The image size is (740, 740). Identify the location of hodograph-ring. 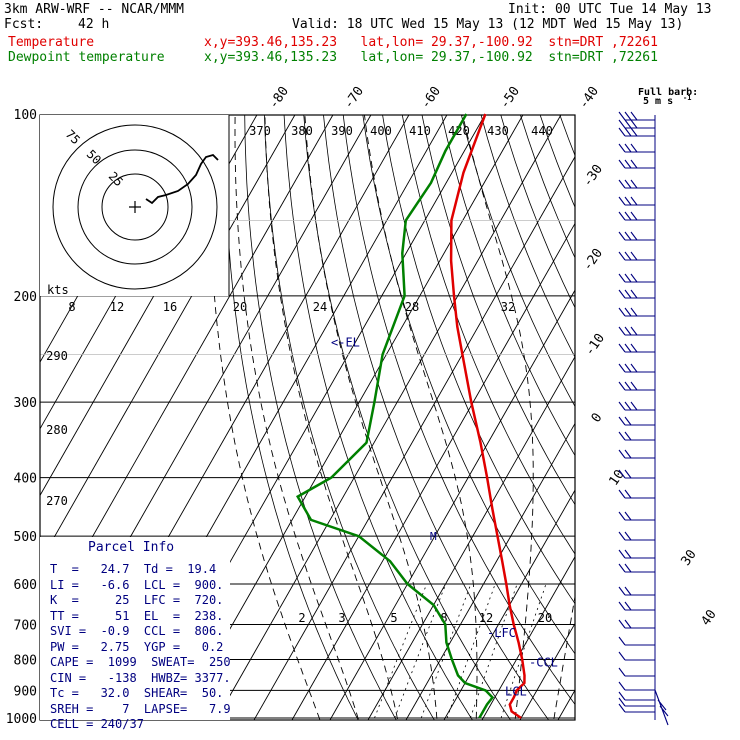
(135, 207).